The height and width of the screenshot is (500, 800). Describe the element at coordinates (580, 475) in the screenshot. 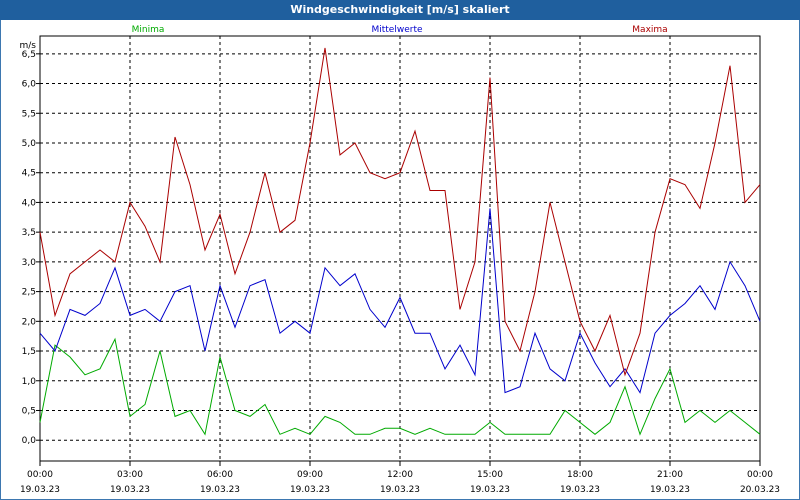

I see `x-tick-time-label: 18:00` at that location.